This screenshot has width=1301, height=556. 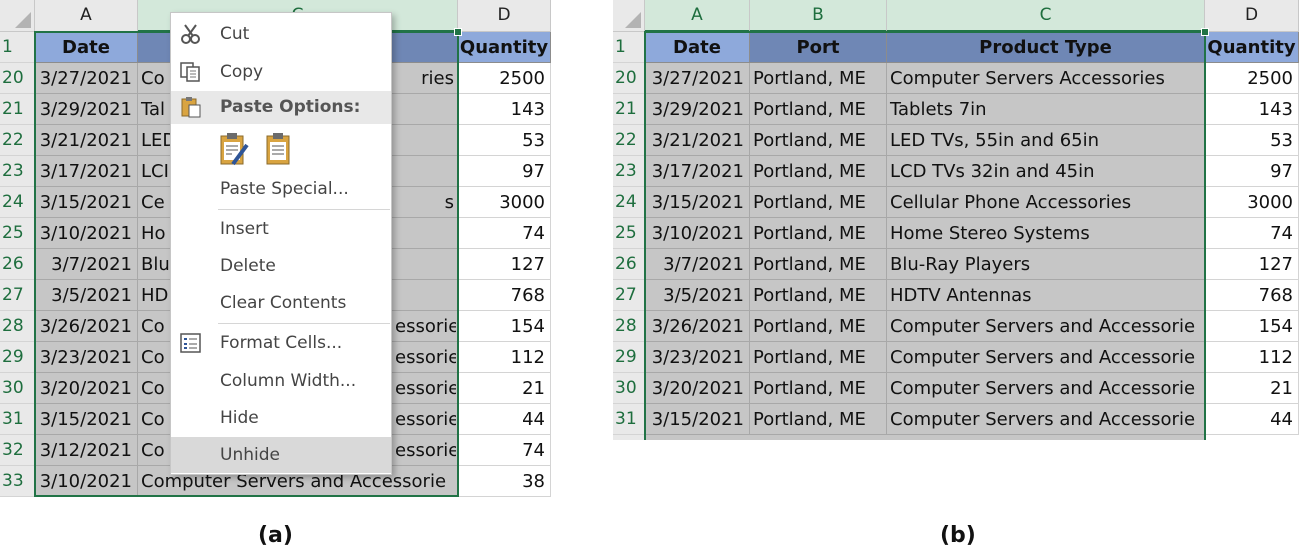 What do you see at coordinates (281, 34) in the screenshot?
I see `menu-item-cut: Cut` at bounding box center [281, 34].